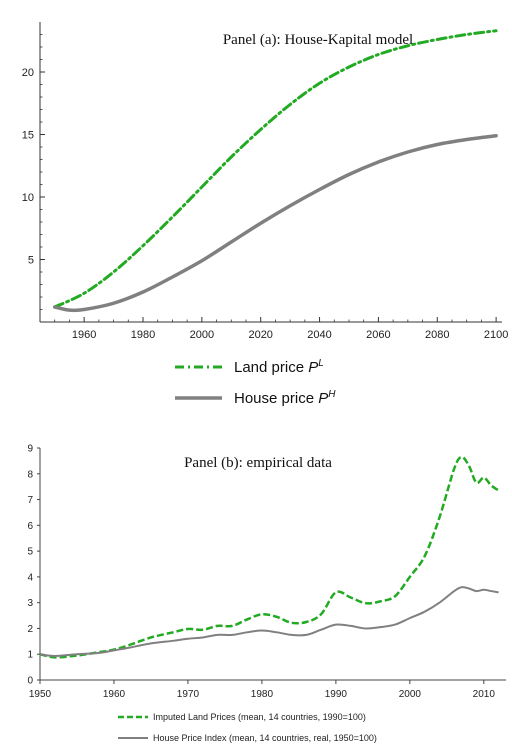 This screenshot has width=512, height=755. Describe the element at coordinates (318, 40) in the screenshot. I see `panel-a-title: Panel (a): House-Kapital model` at that location.